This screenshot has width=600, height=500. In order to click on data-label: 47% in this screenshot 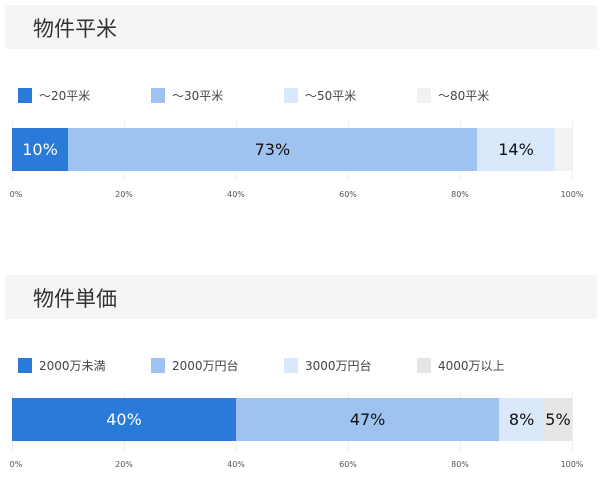, I will do `click(367, 419)`.